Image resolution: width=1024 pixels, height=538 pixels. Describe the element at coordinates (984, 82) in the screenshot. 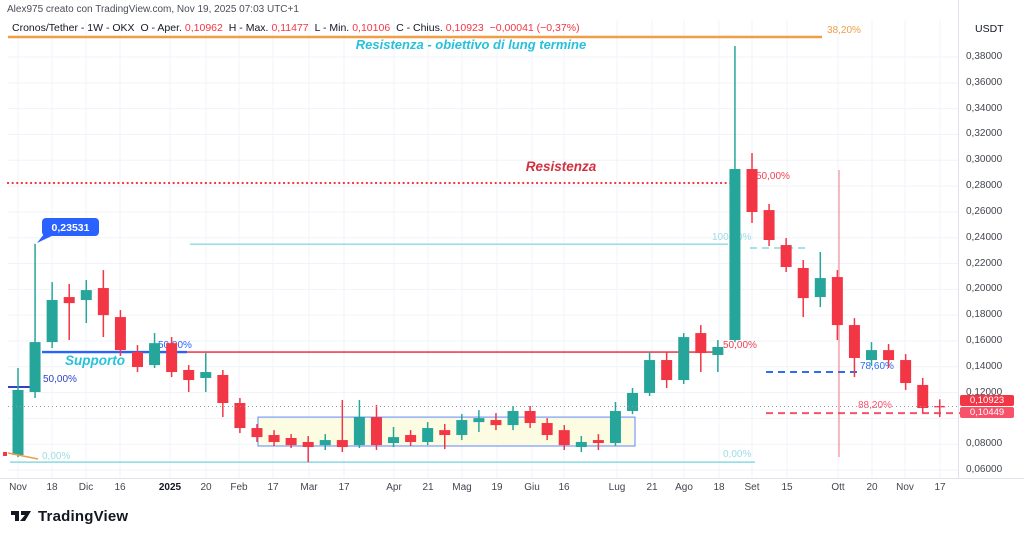

I see `price-tick: 0,36000` at that location.